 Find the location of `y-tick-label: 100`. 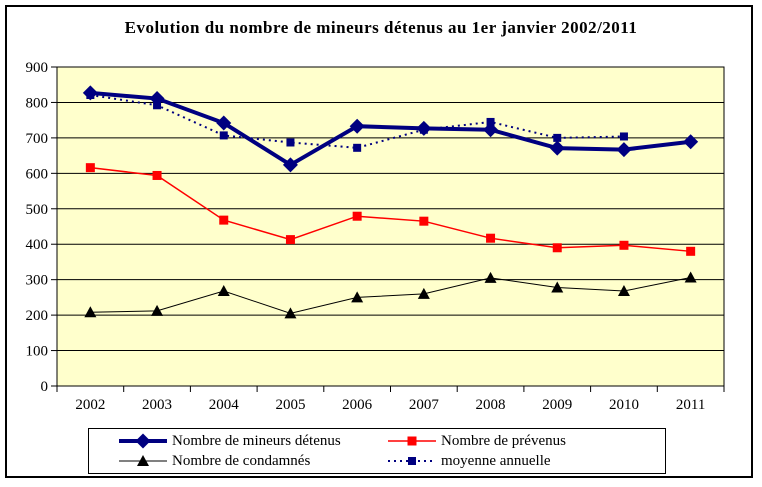

y-tick-label: 100 is located at coordinates (37, 352).